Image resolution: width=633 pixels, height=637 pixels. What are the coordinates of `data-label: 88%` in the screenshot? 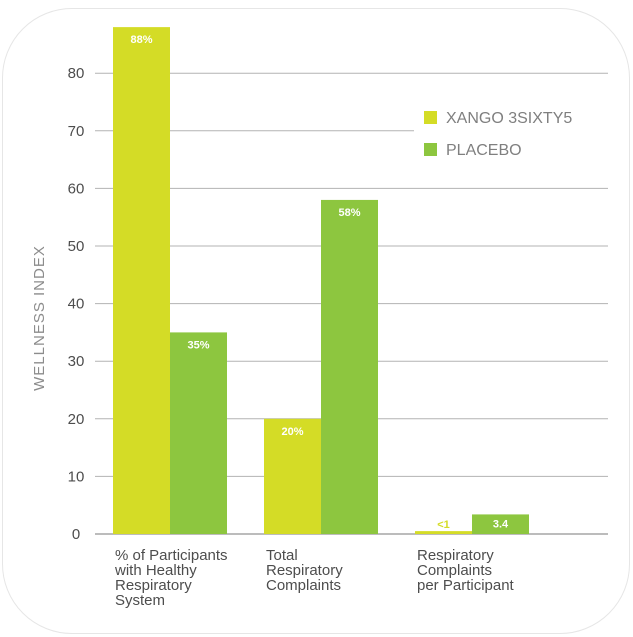 It's located at (141, 40).